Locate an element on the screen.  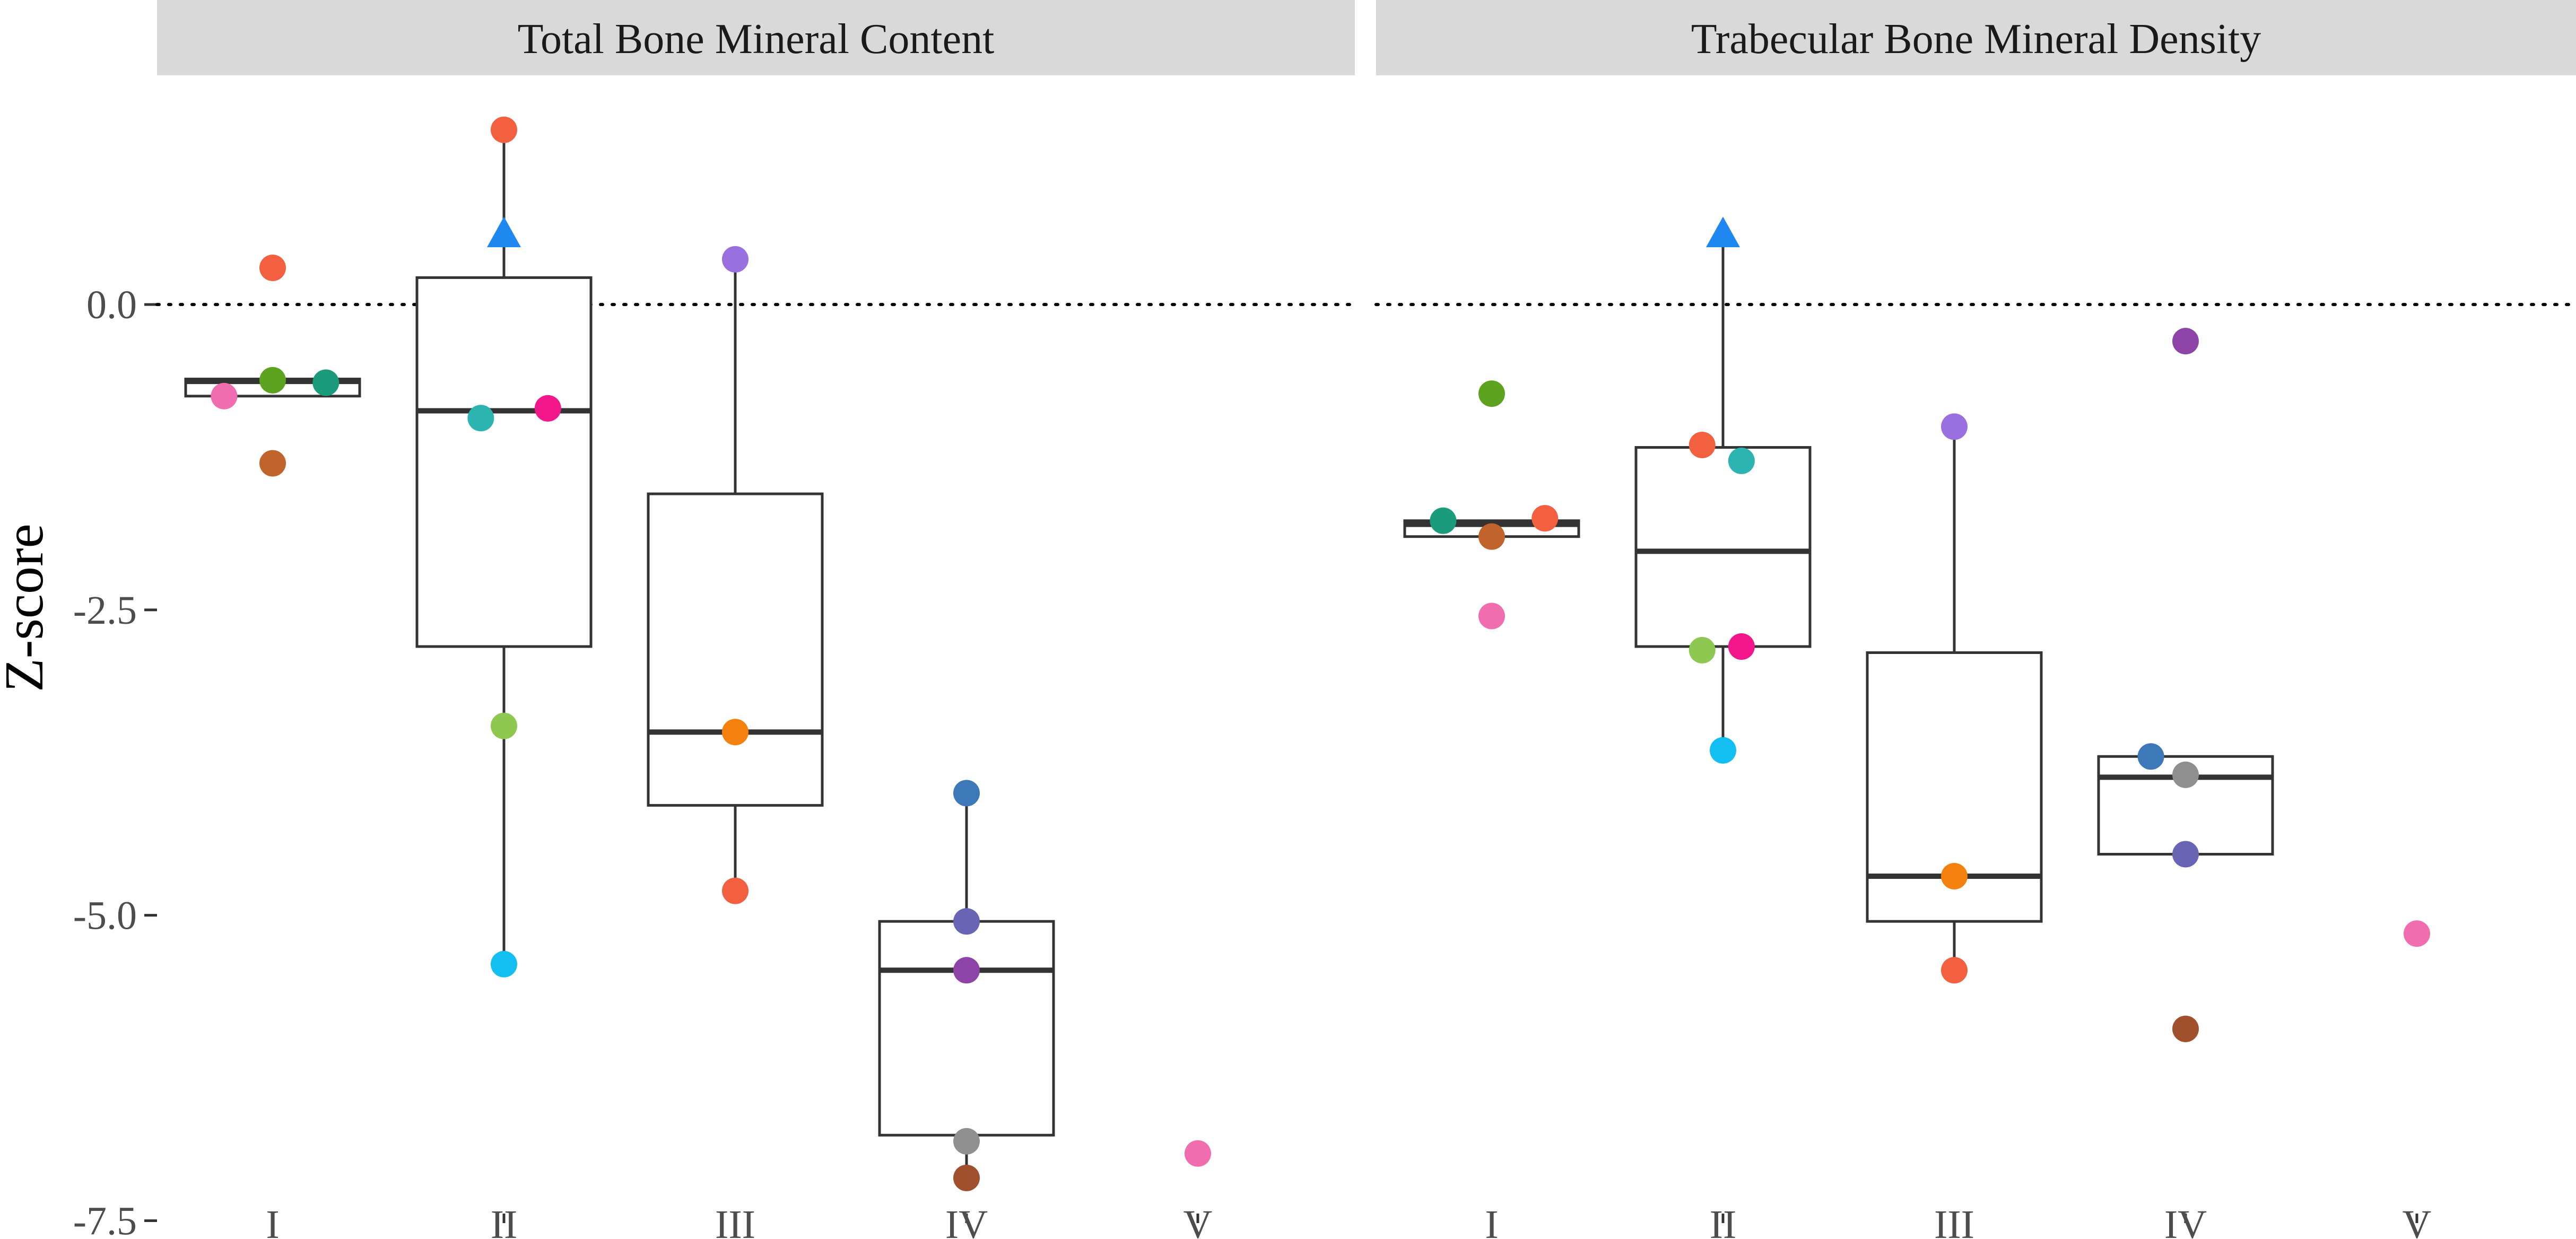
facet-strip-title: Total Bone Mineral Content is located at coordinates (757, 39).